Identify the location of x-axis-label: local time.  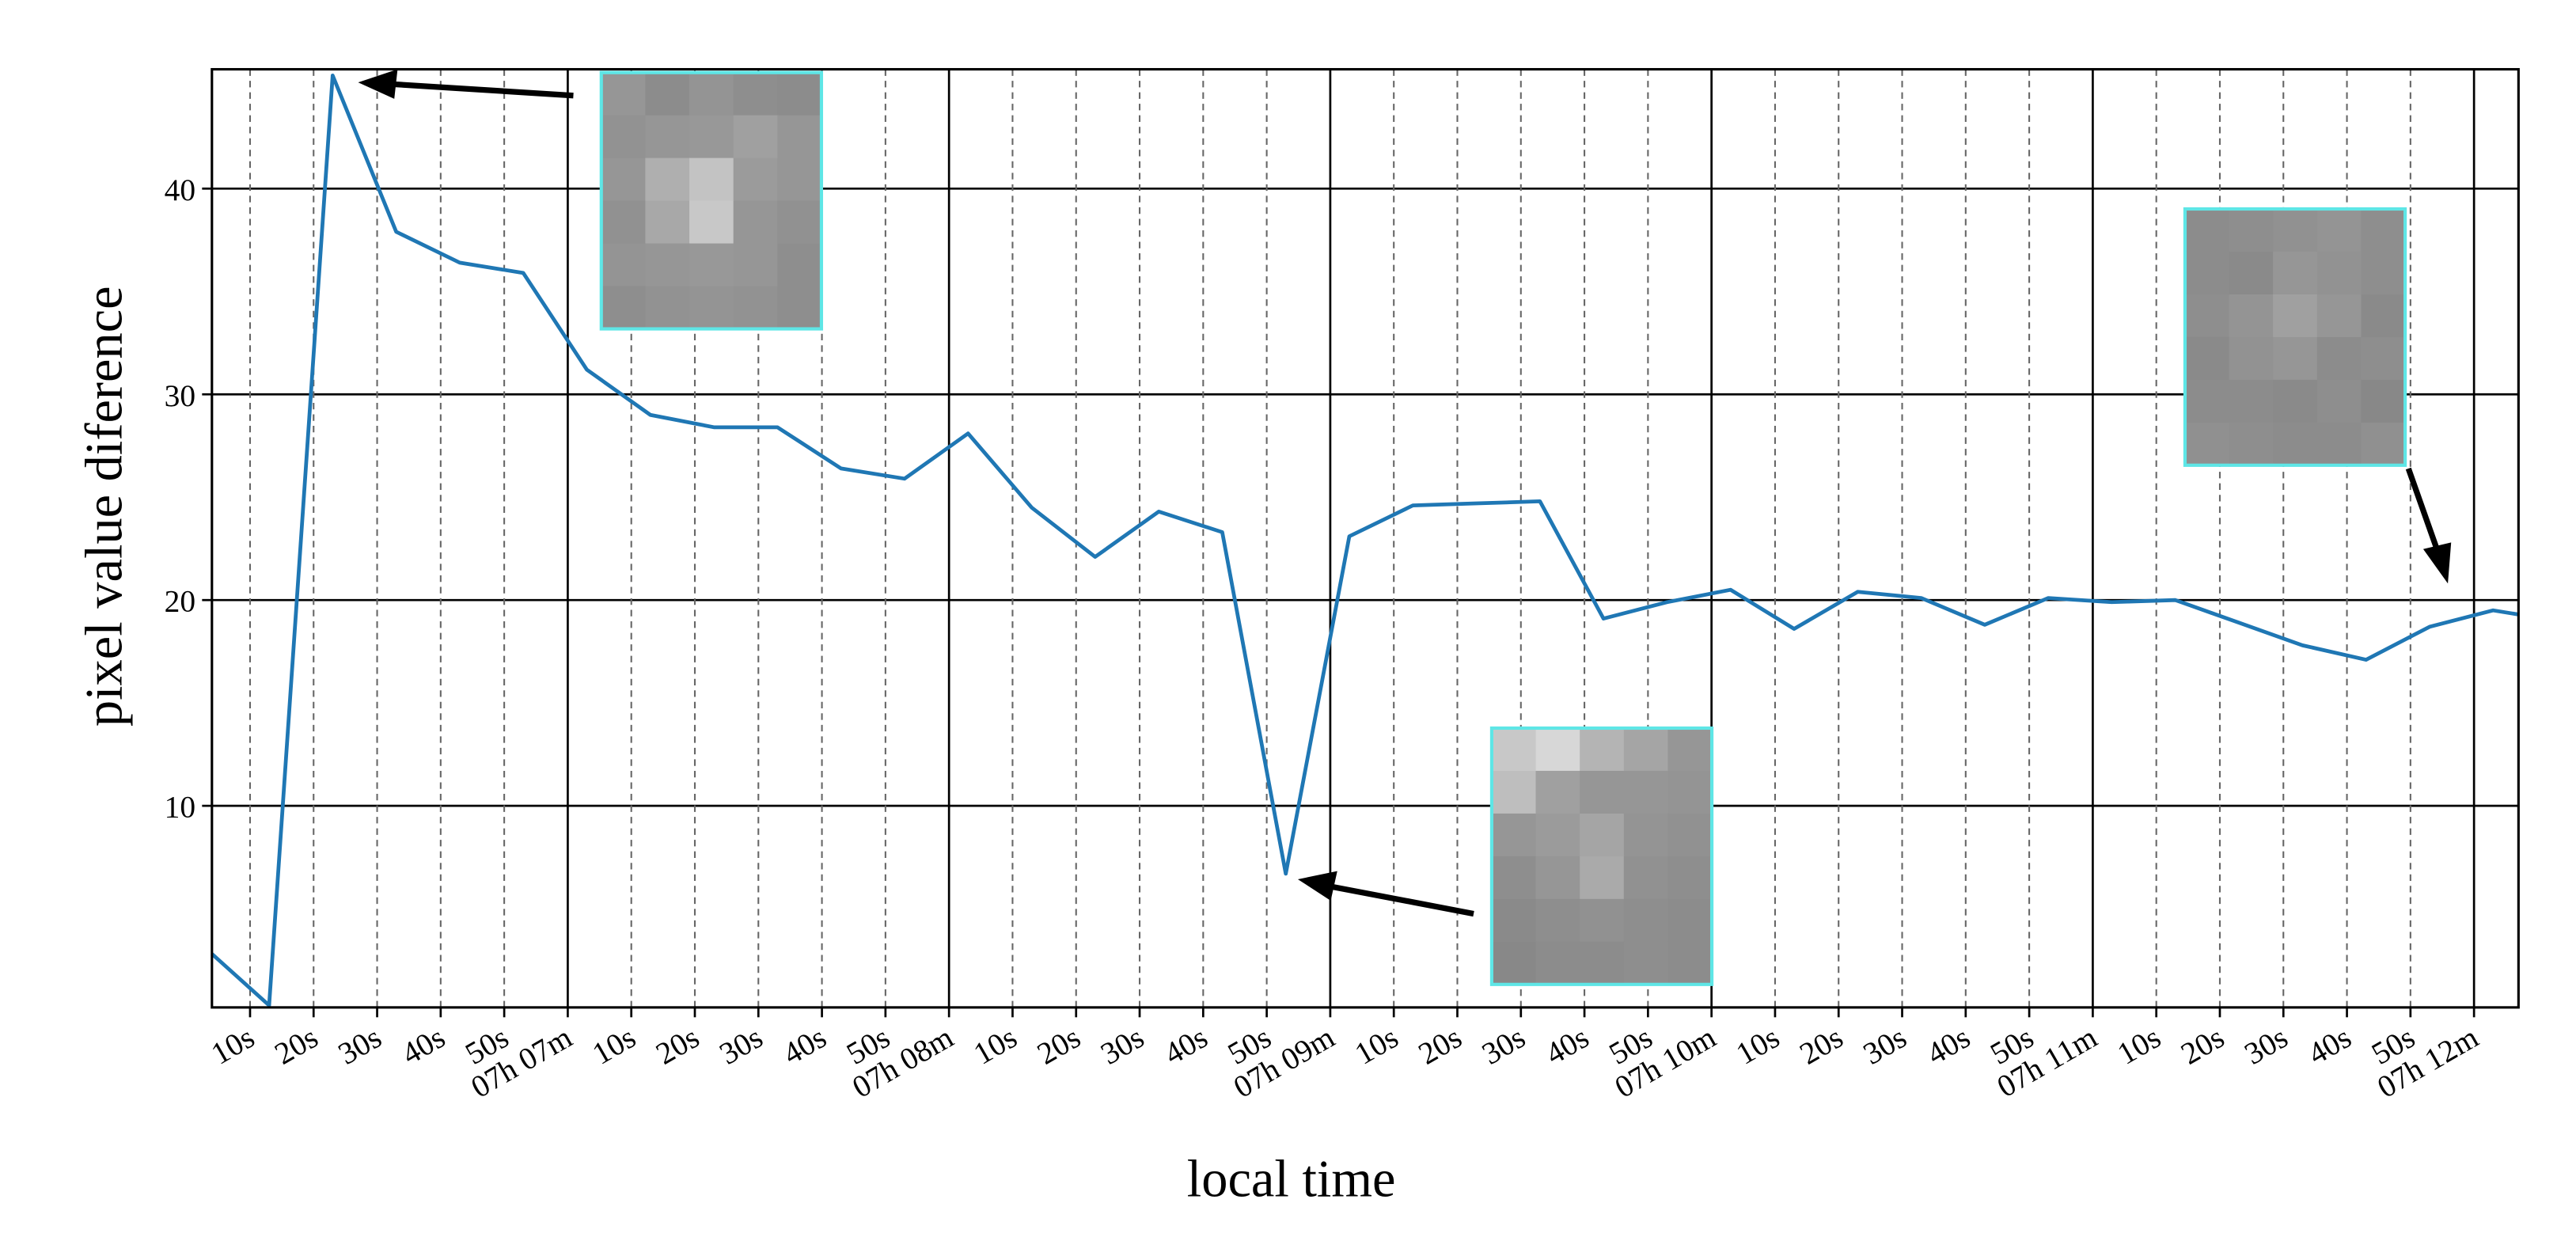
(1291, 1180).